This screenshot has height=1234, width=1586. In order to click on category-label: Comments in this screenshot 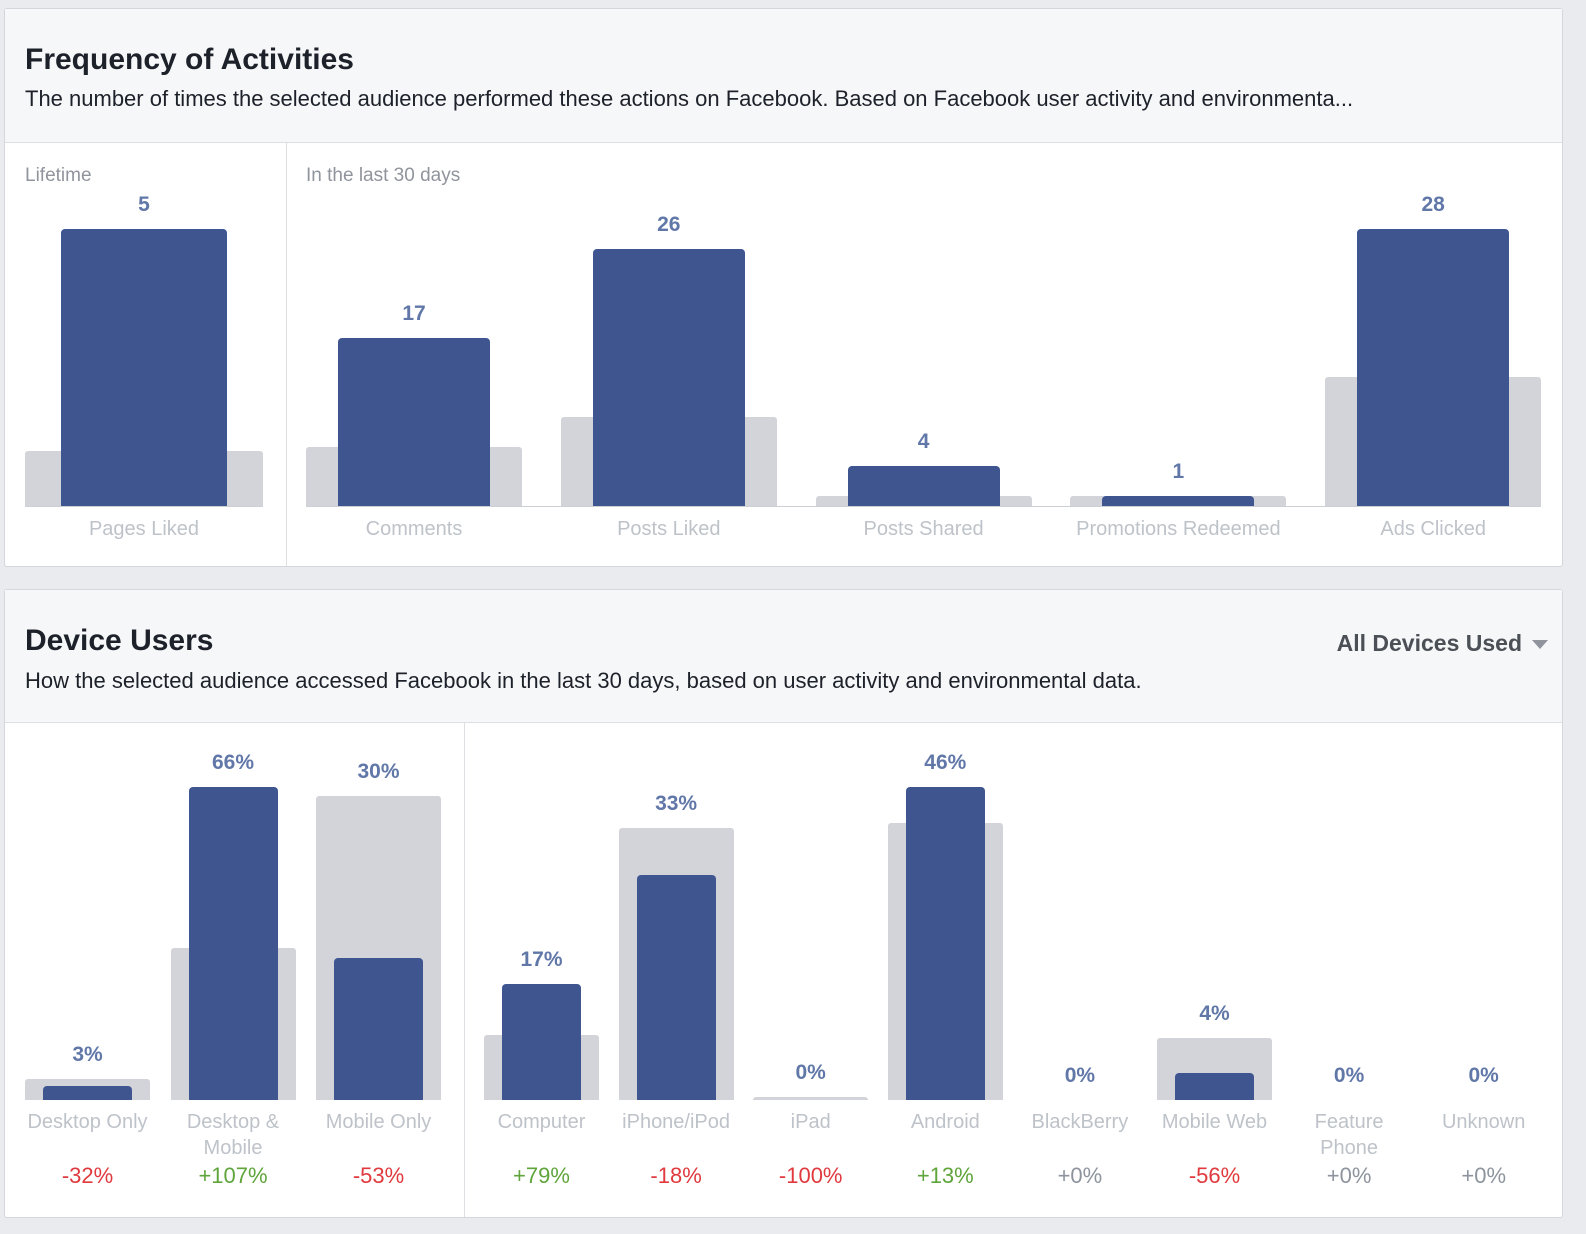, I will do `click(414, 529)`.